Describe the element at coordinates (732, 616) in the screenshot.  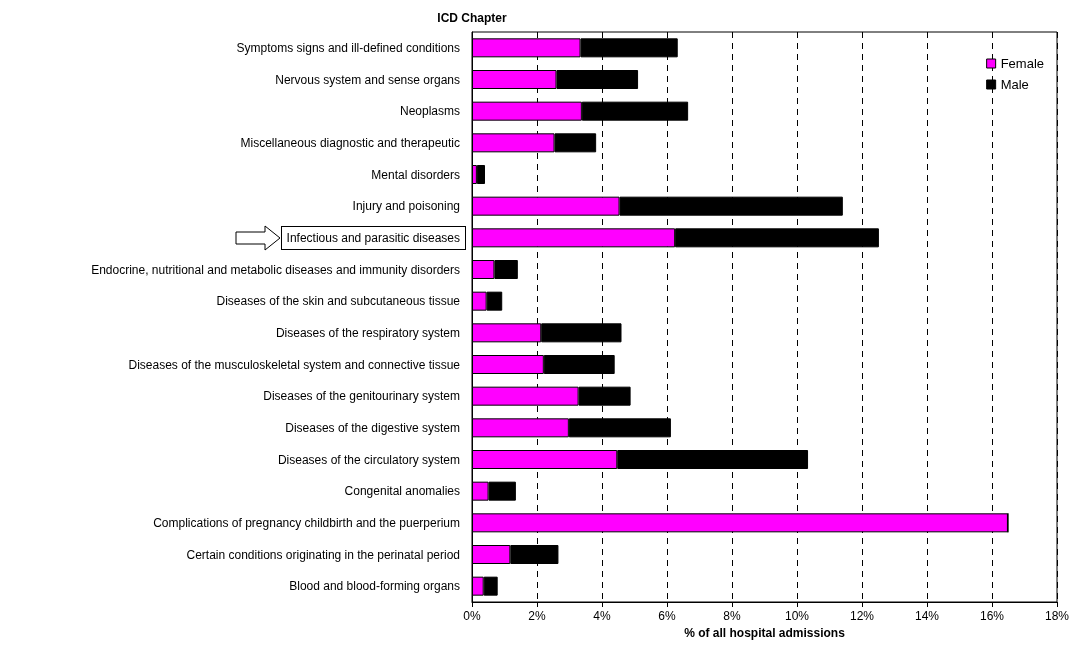
I see `x-tick-label: 8%` at that location.